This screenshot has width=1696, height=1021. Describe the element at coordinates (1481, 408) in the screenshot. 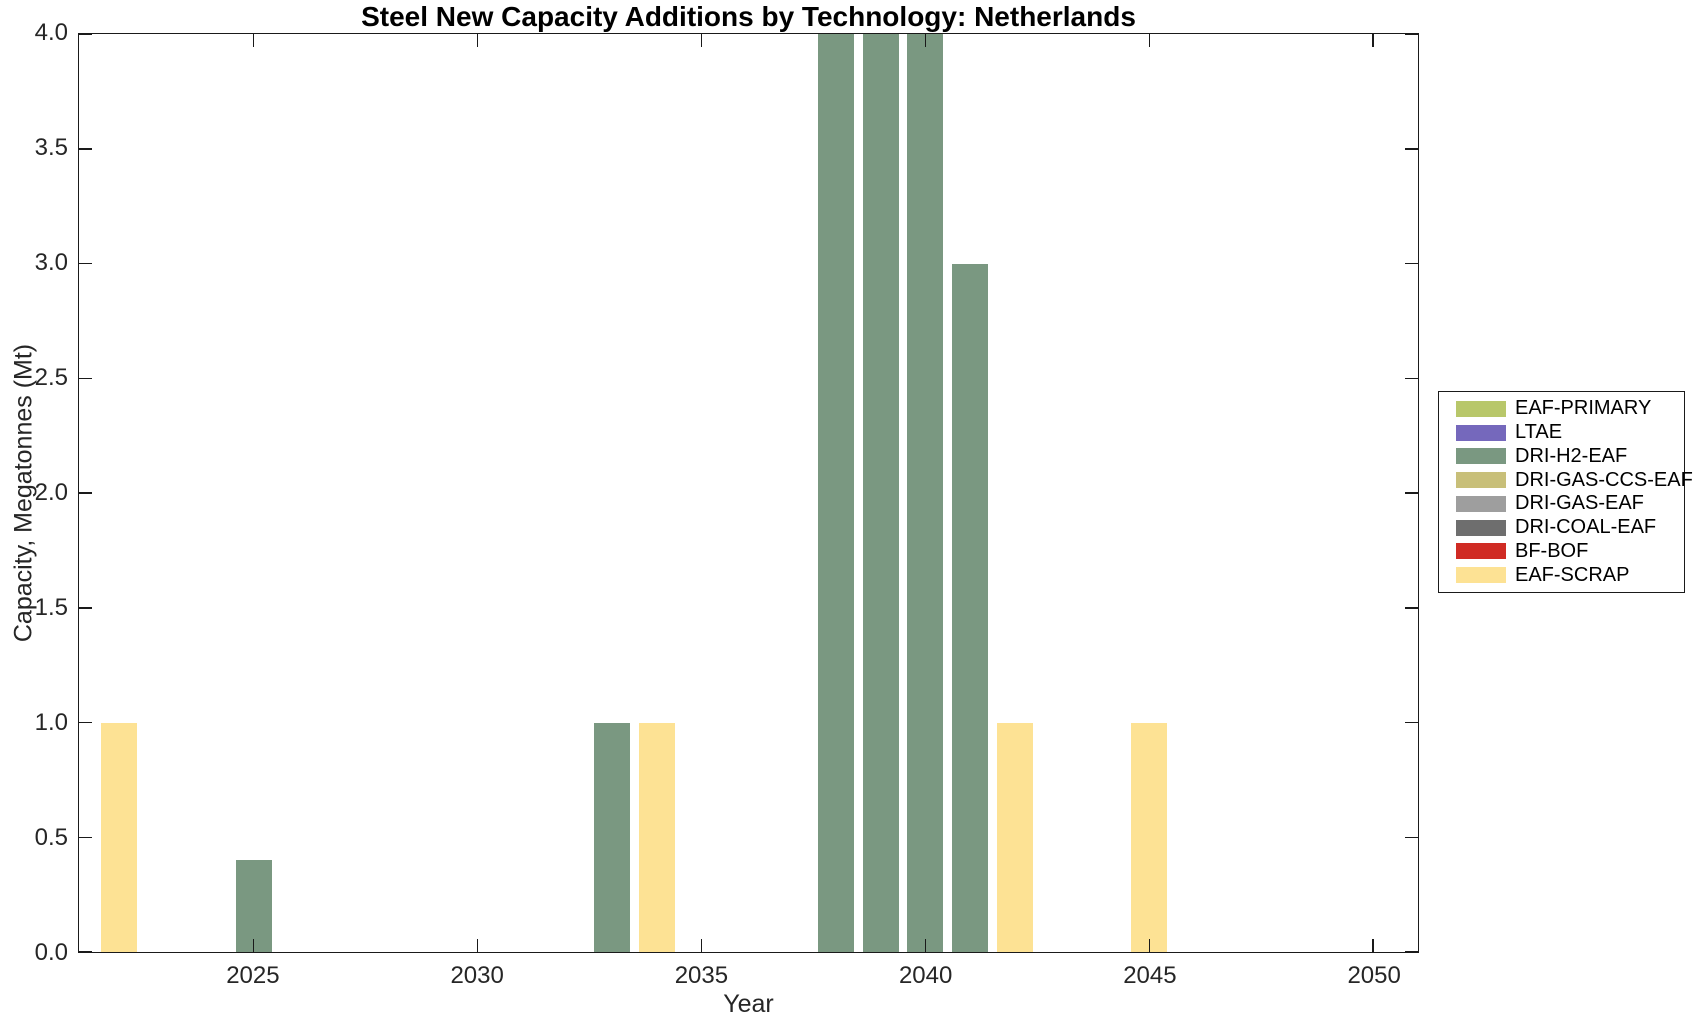

I see `legend-swatch-eaf-primary` at that location.